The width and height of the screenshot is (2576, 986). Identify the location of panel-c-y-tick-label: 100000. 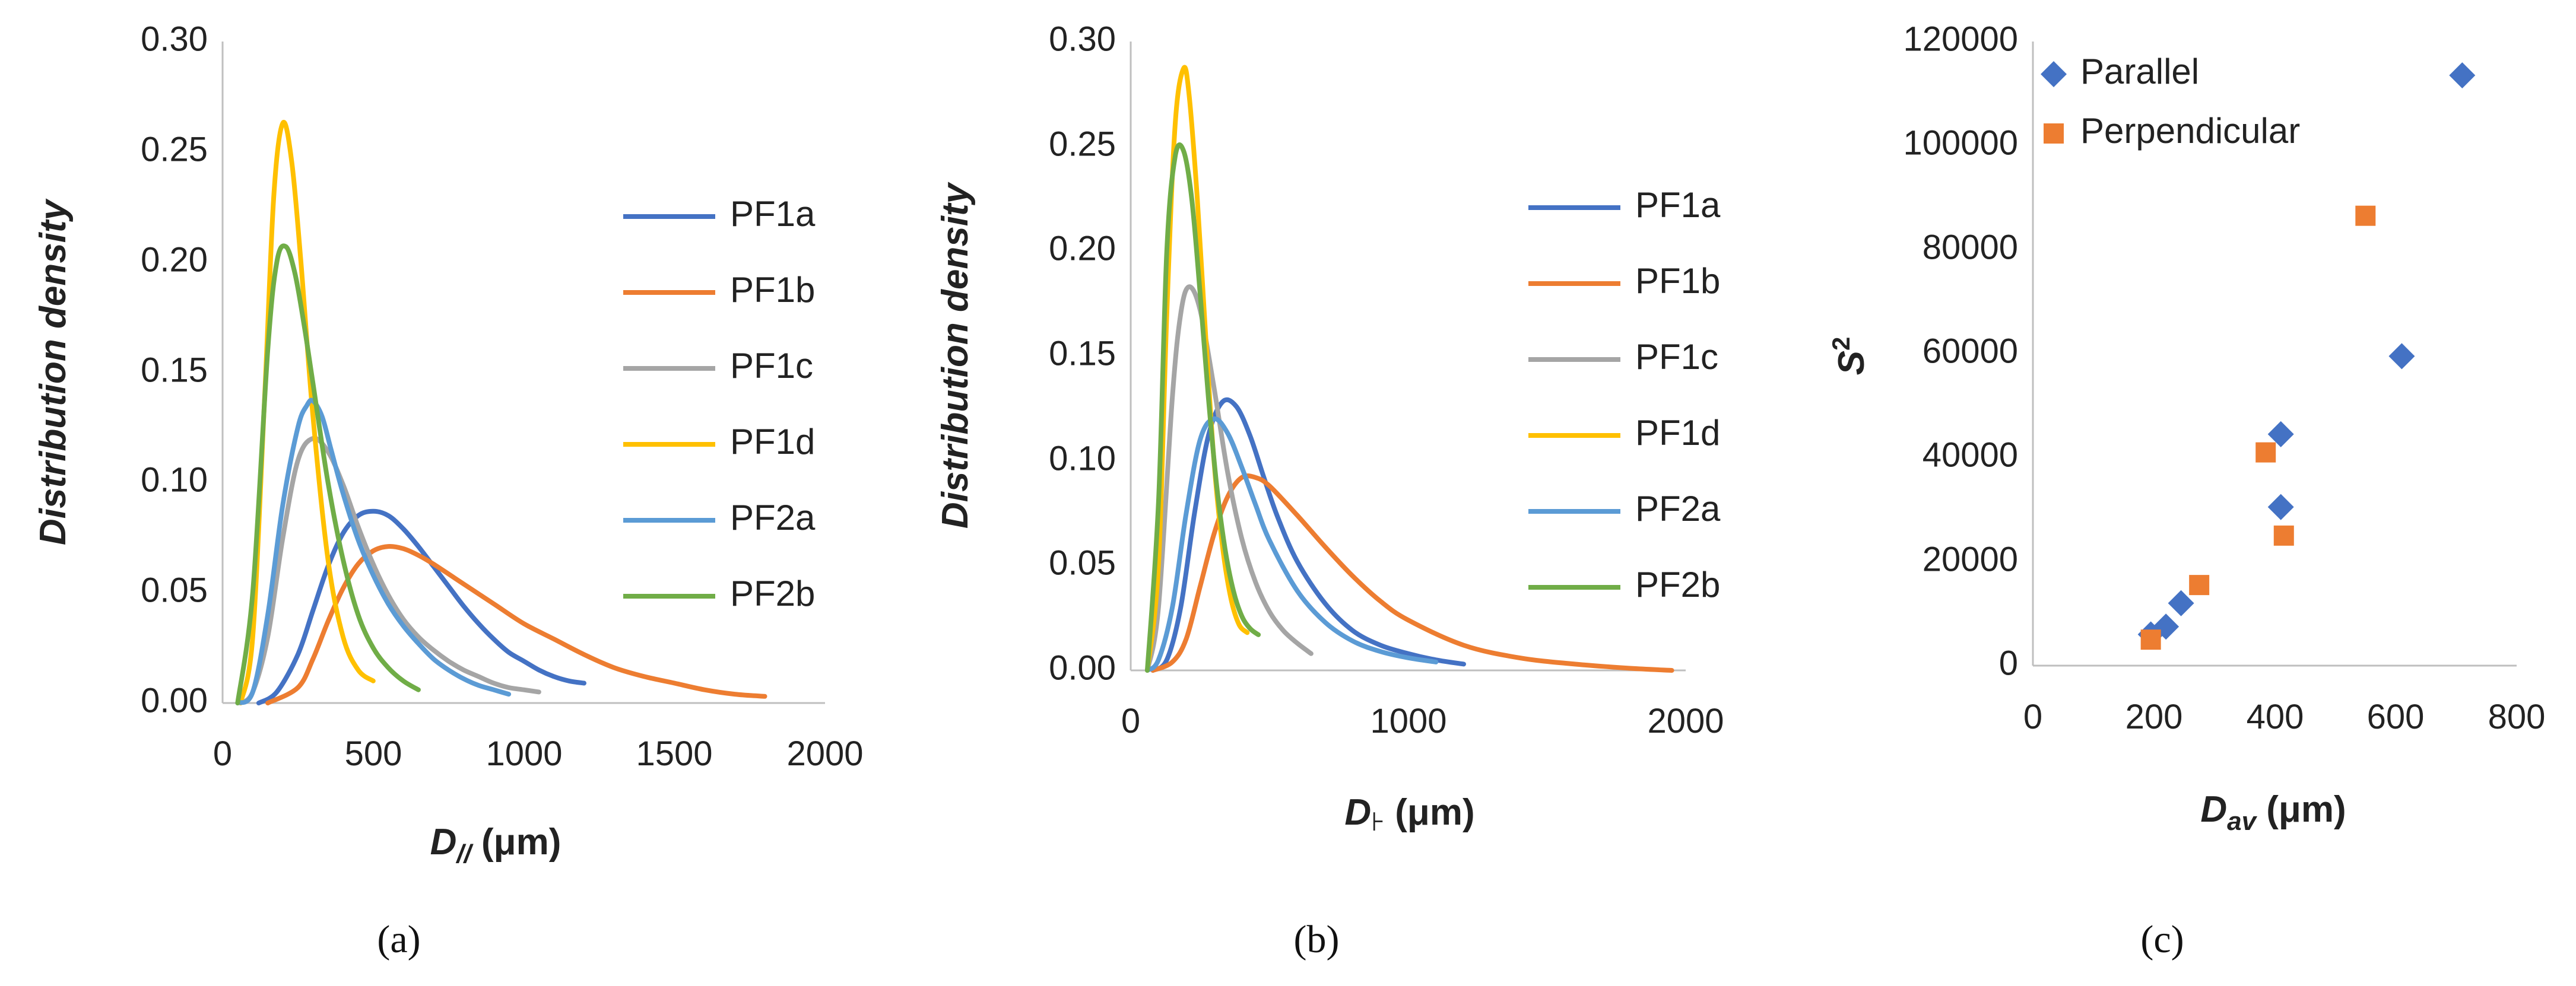
(1960, 142).